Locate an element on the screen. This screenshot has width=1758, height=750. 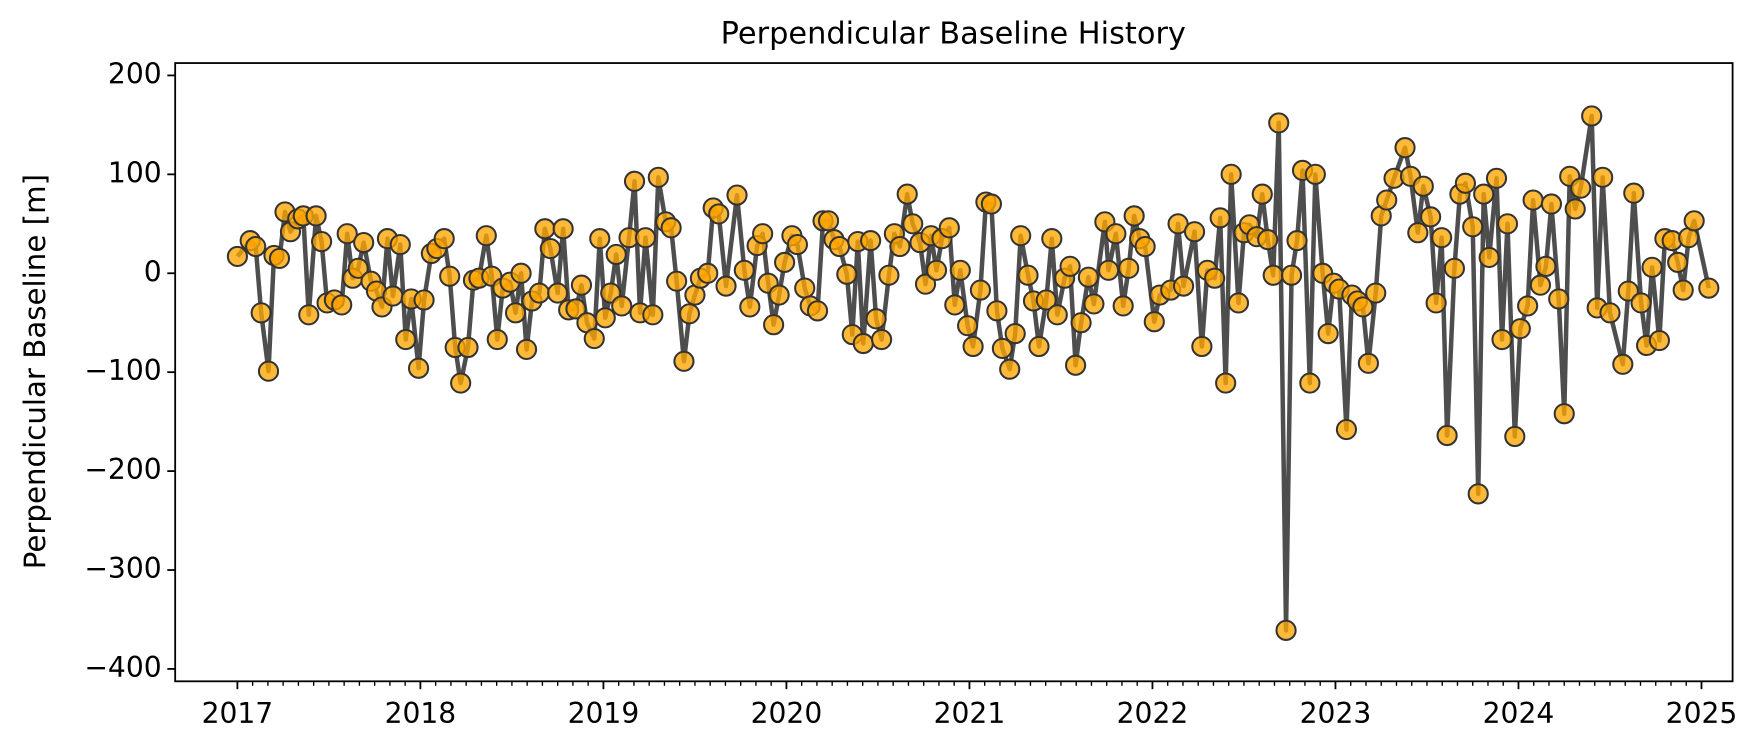
x-tick-label: 2017 is located at coordinates (238, 713).